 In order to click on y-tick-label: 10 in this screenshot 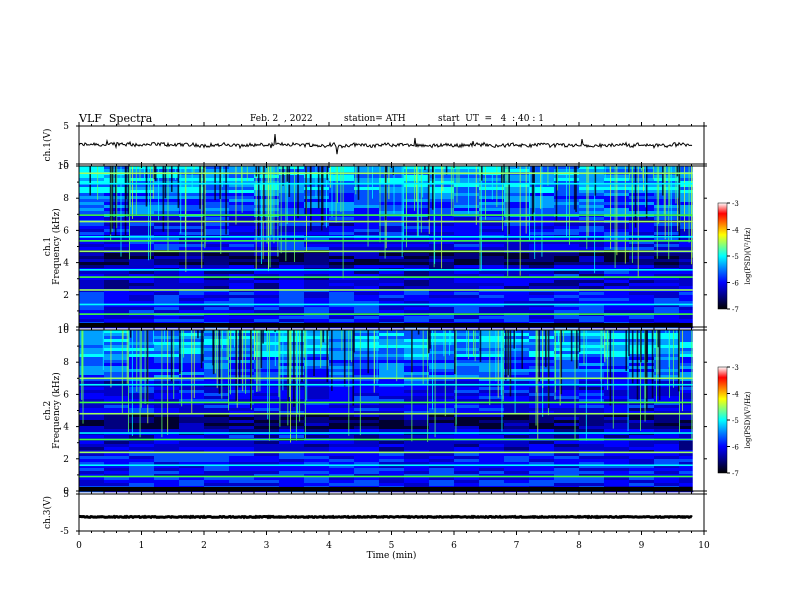, I will do `click(64, 331)`.